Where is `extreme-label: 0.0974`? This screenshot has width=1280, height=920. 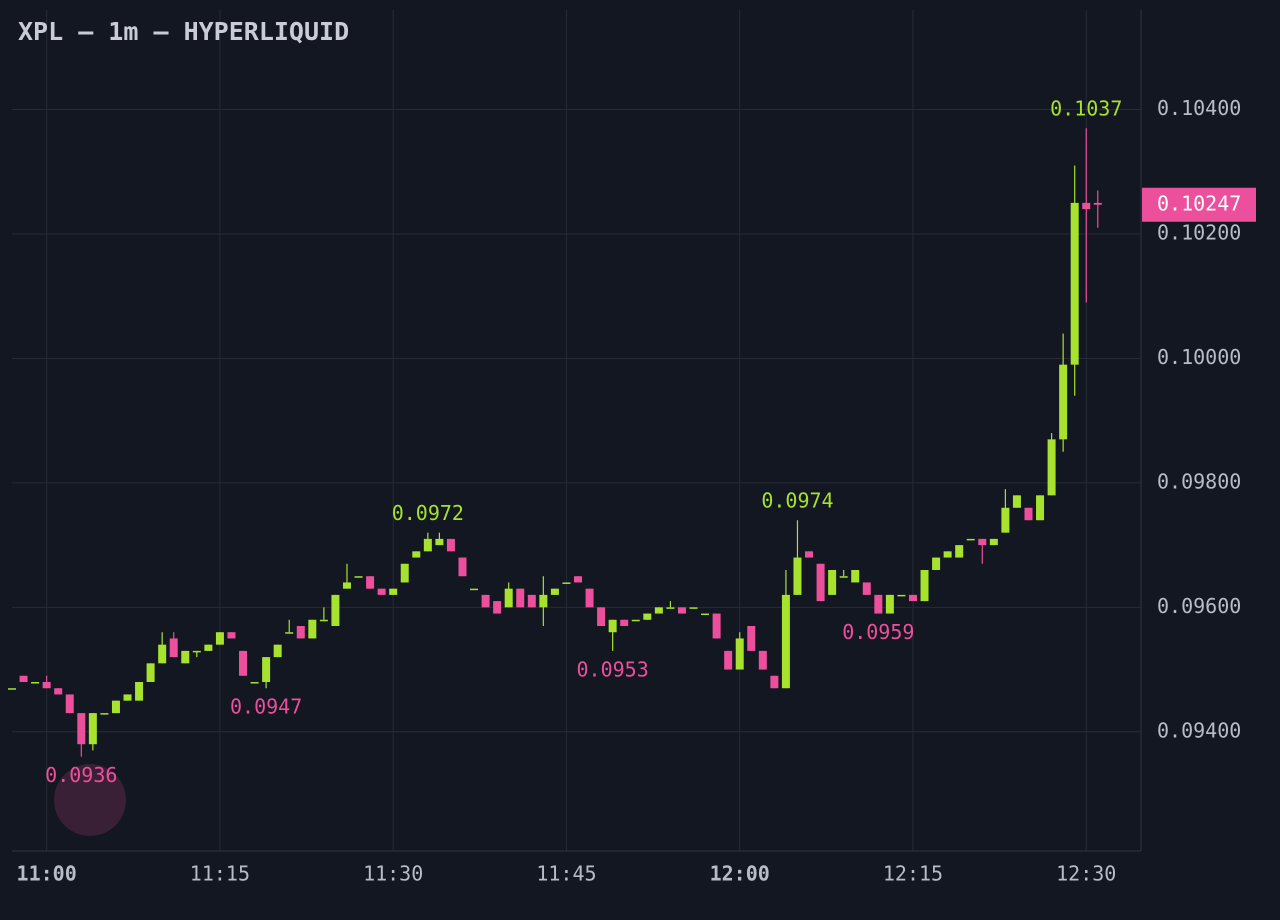
extreme-label: 0.0974 is located at coordinates (797, 501).